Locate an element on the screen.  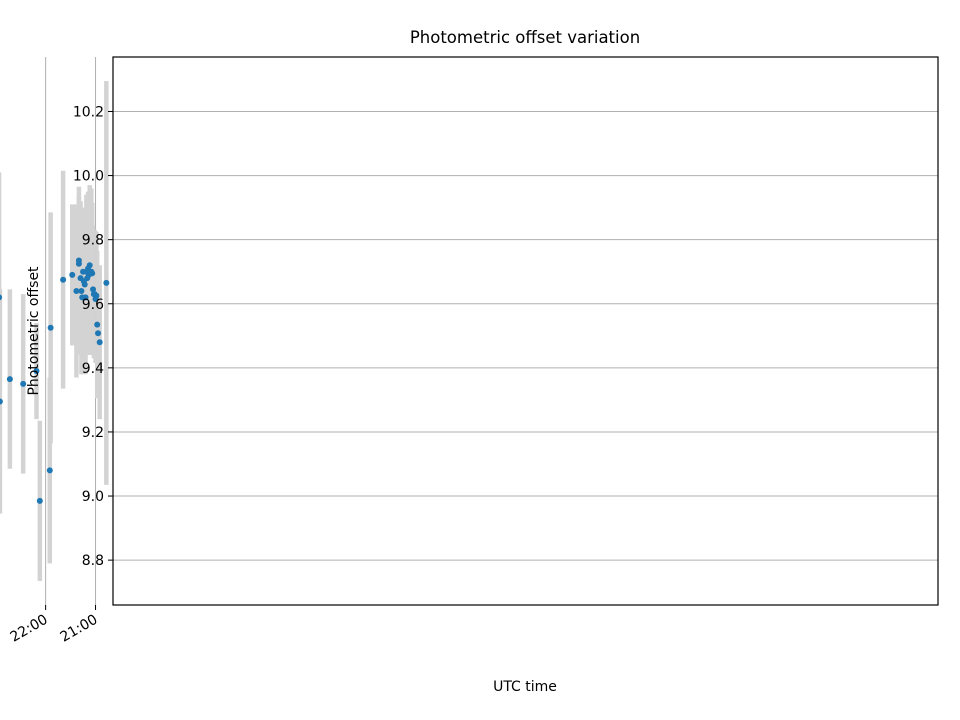
y-tick-label: 9.6 is located at coordinates (93, 305).